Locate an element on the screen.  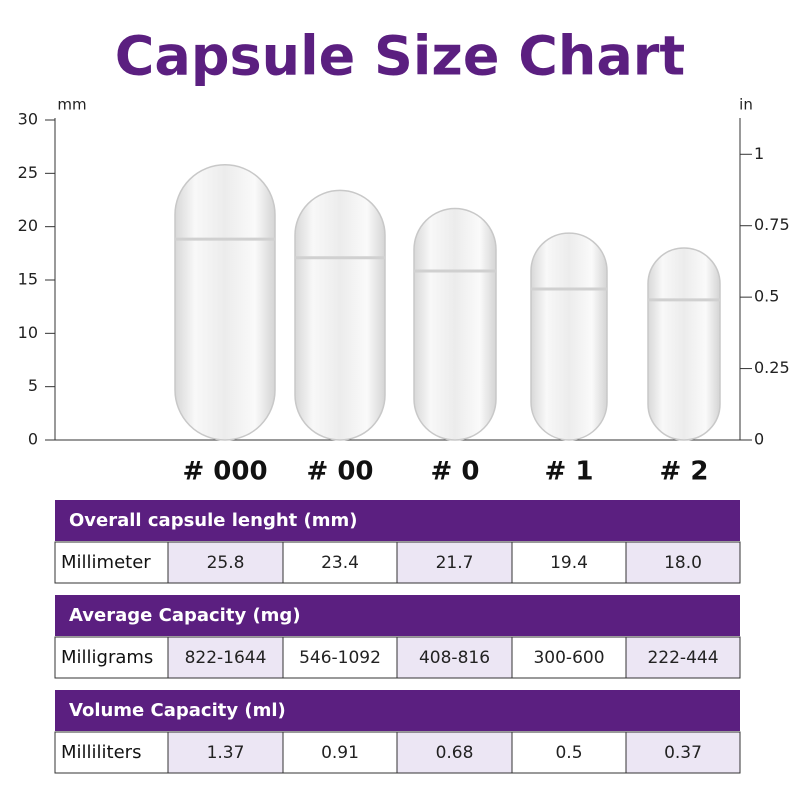
y-tick-label: 5 is located at coordinates (33, 385).